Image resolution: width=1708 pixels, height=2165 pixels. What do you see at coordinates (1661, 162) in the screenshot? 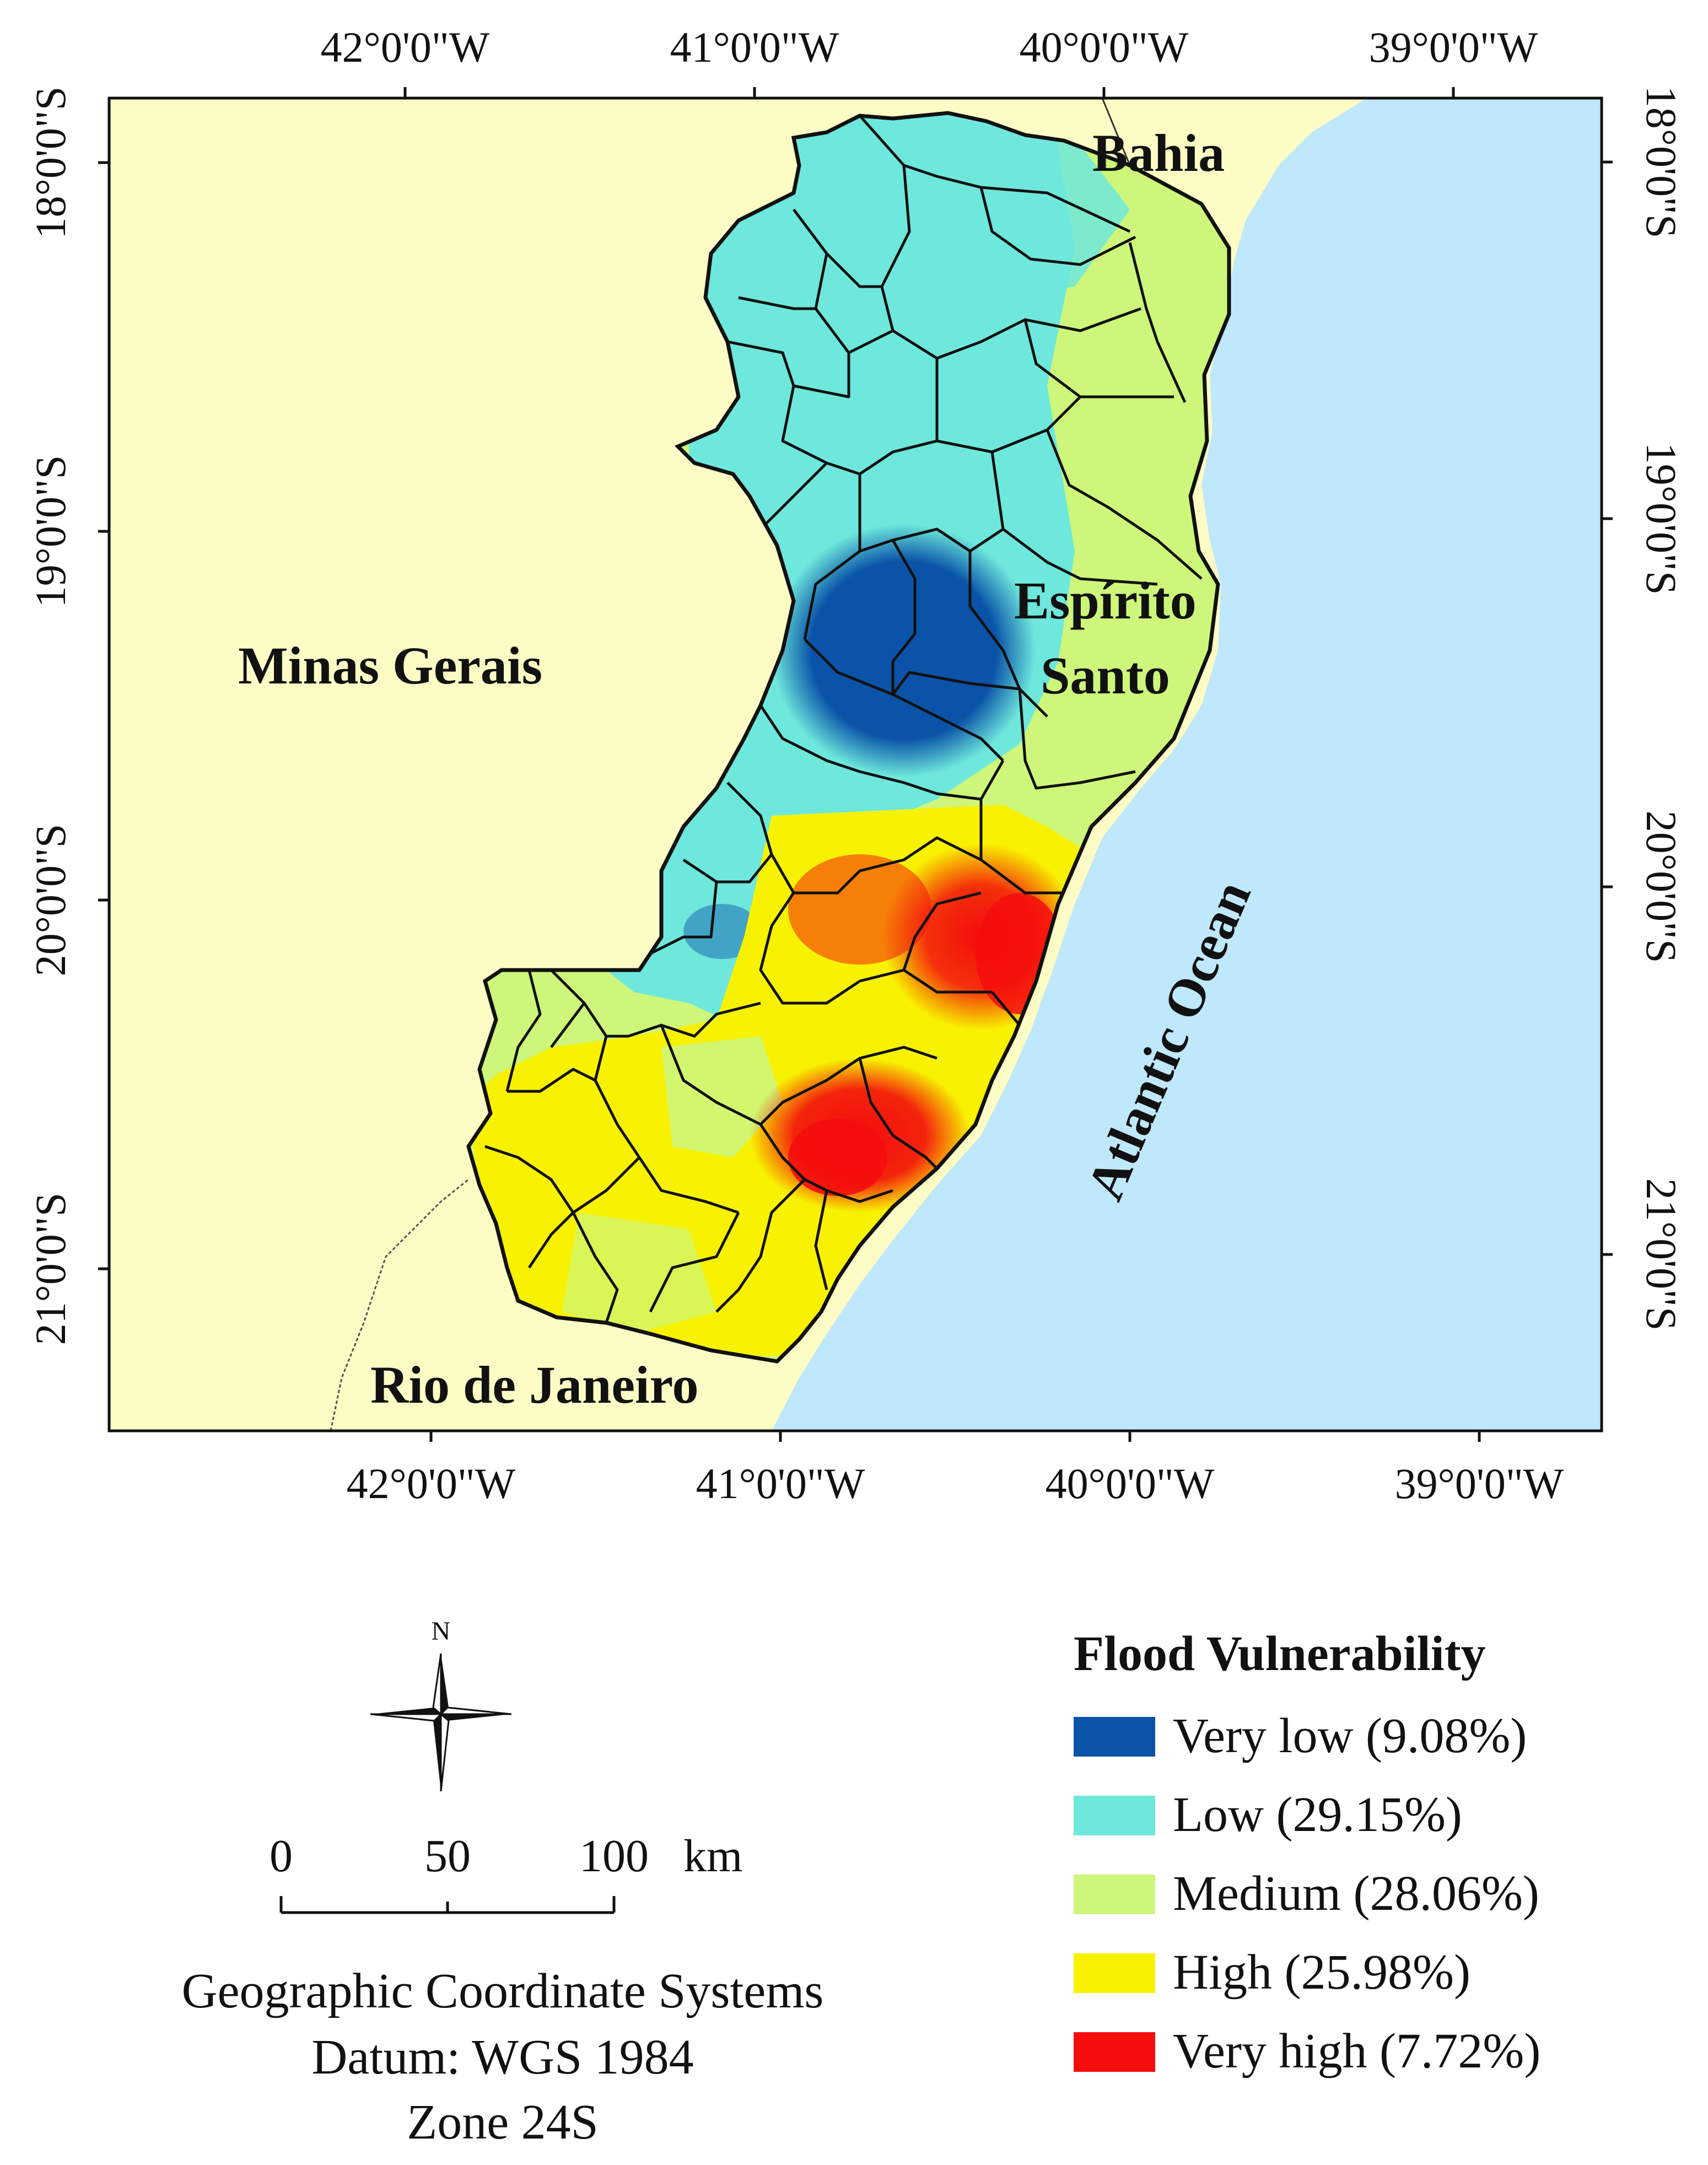
I see `right-tick-label-18s: 18°0'0"S` at bounding box center [1661, 162].